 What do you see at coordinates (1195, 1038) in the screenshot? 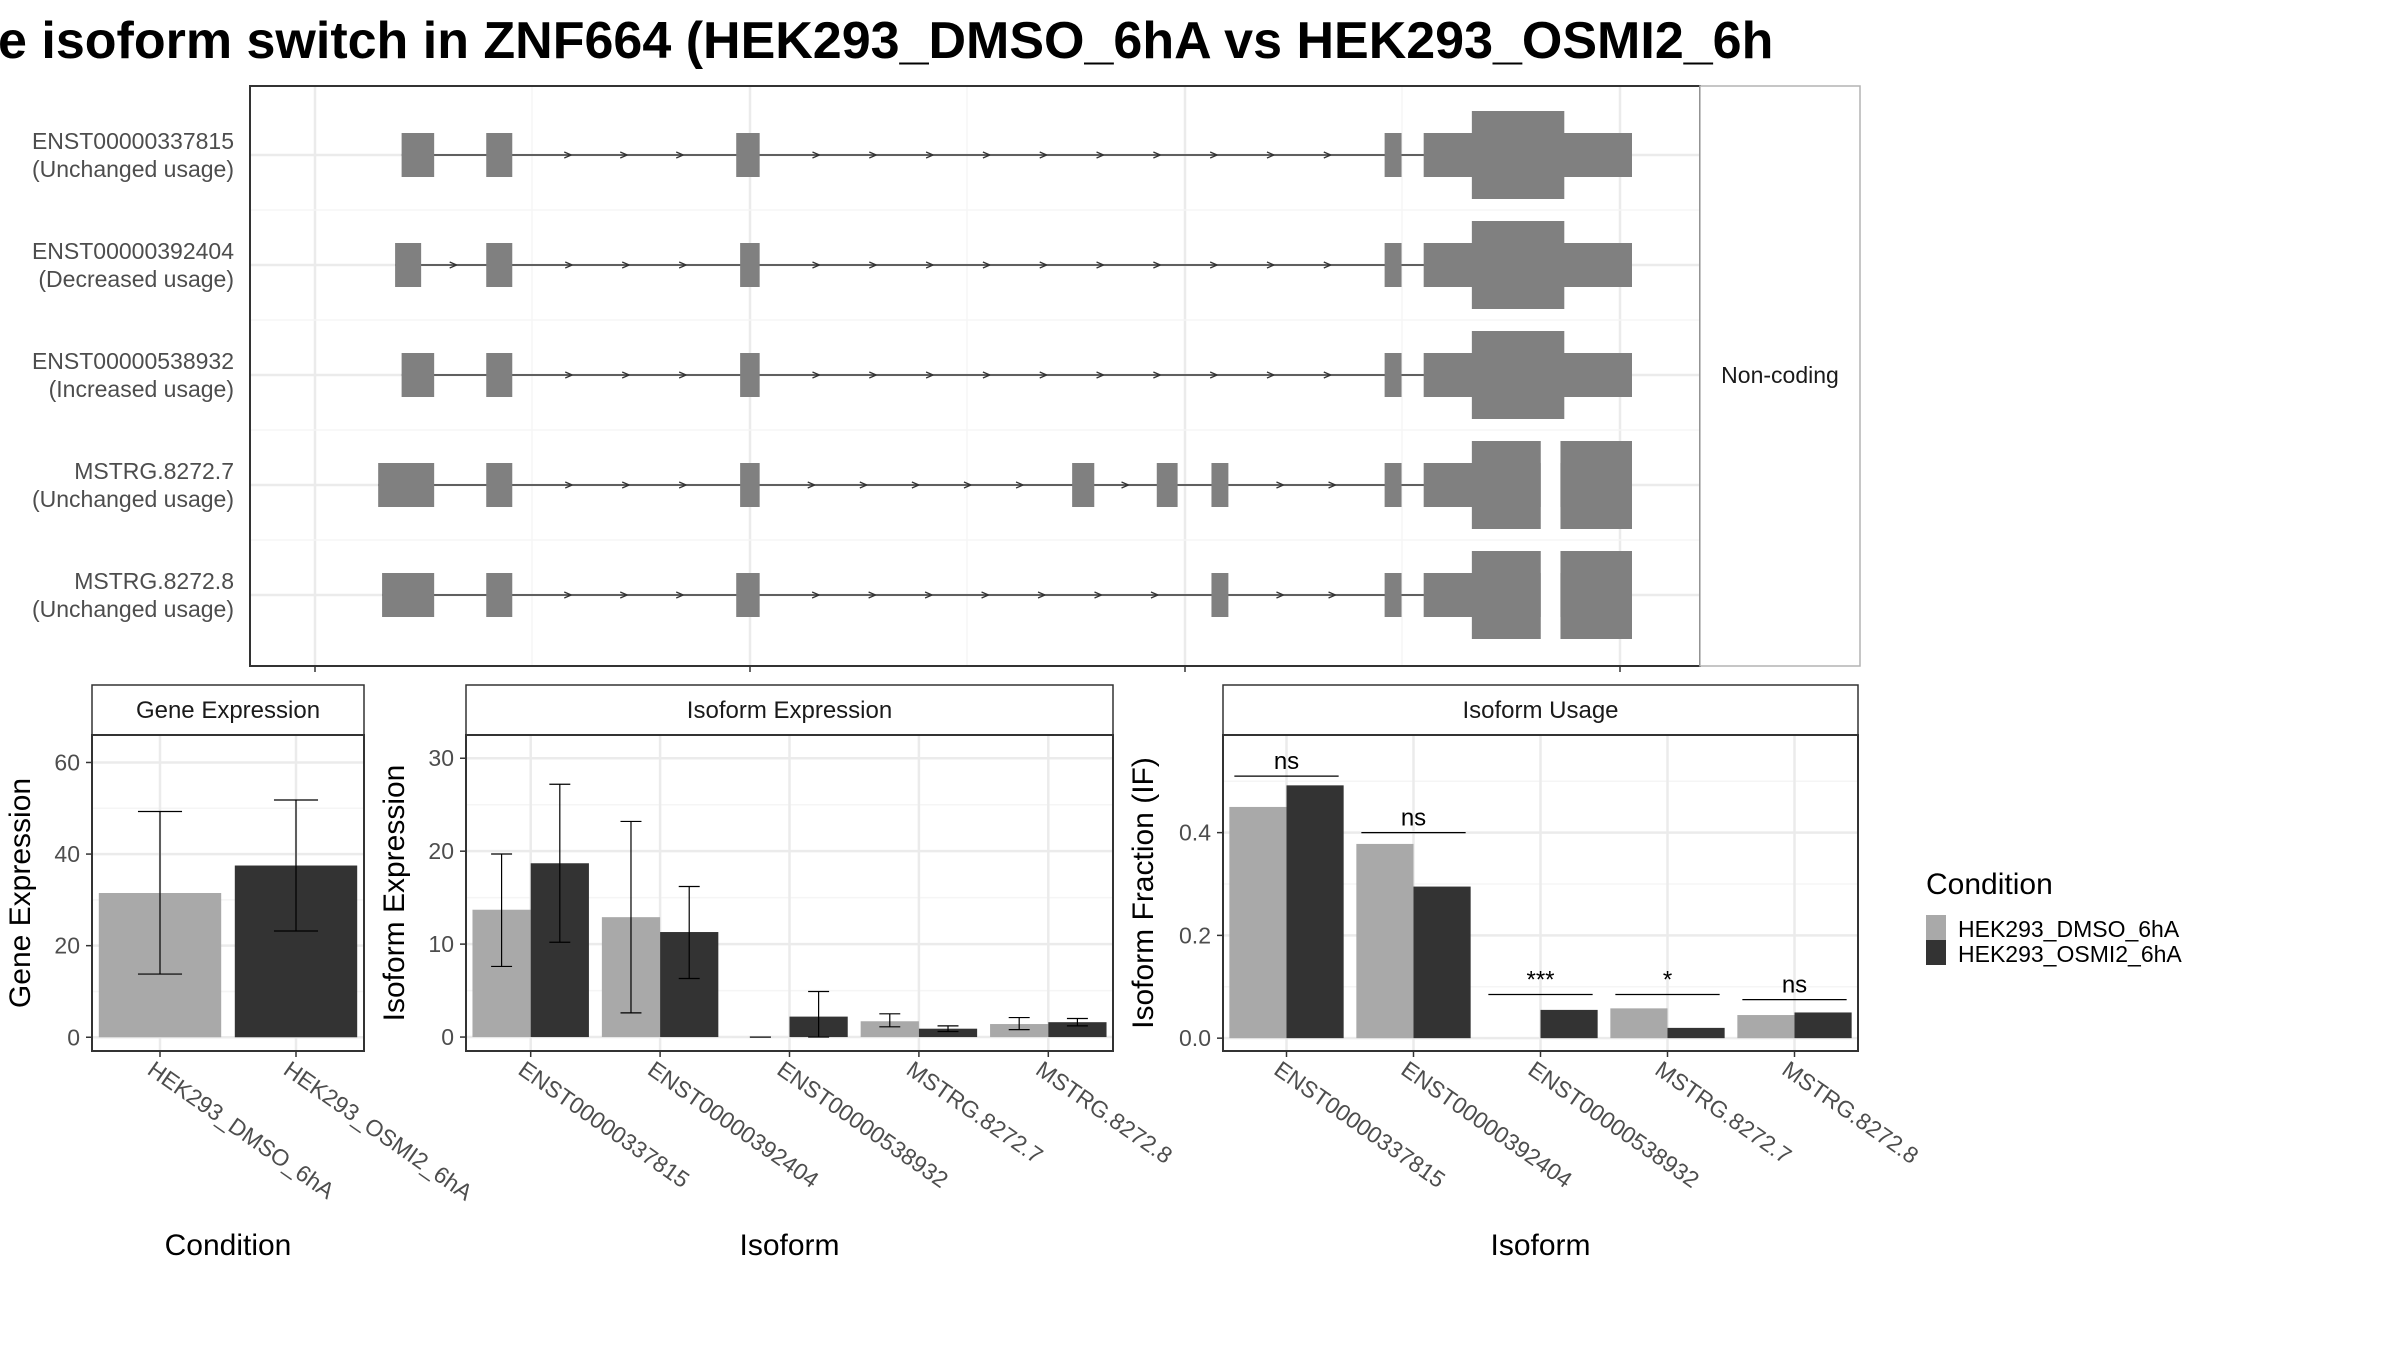
I see `y-tick-label: 0.0` at bounding box center [1195, 1038].